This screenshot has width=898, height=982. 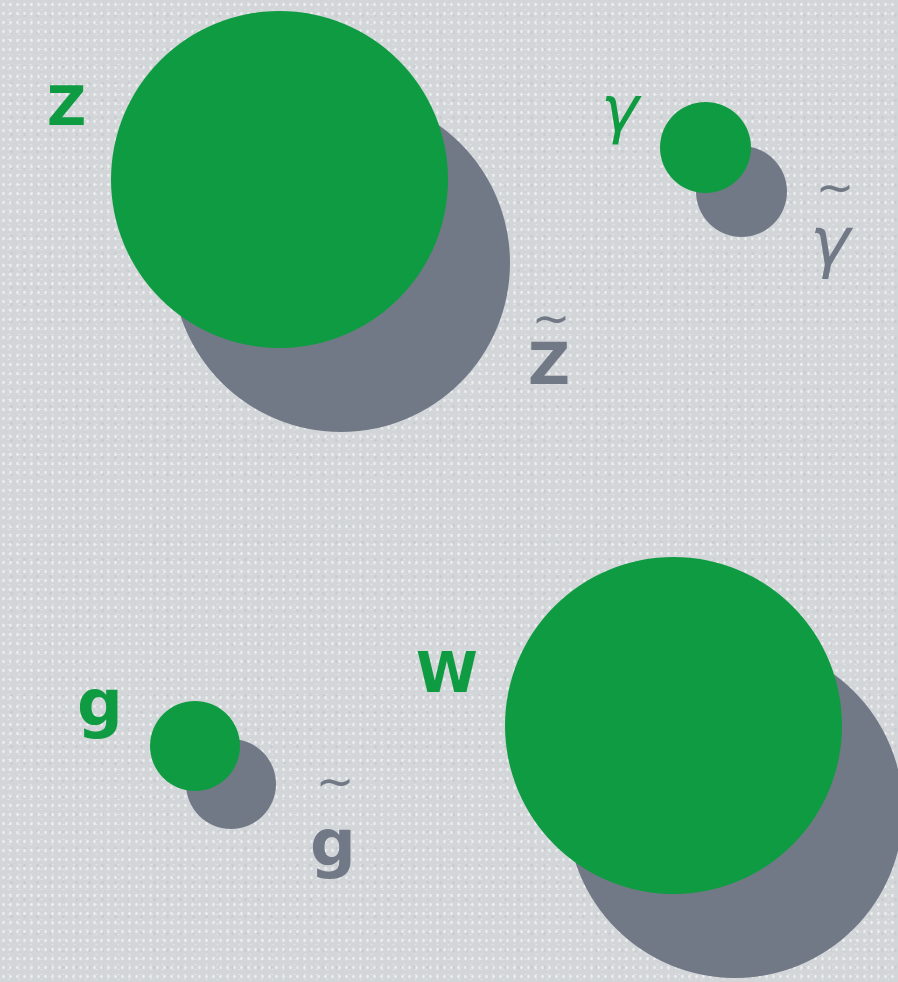 What do you see at coordinates (830, 242) in the screenshot?
I see `gamma-tilde-symbol: γ` at bounding box center [830, 242].